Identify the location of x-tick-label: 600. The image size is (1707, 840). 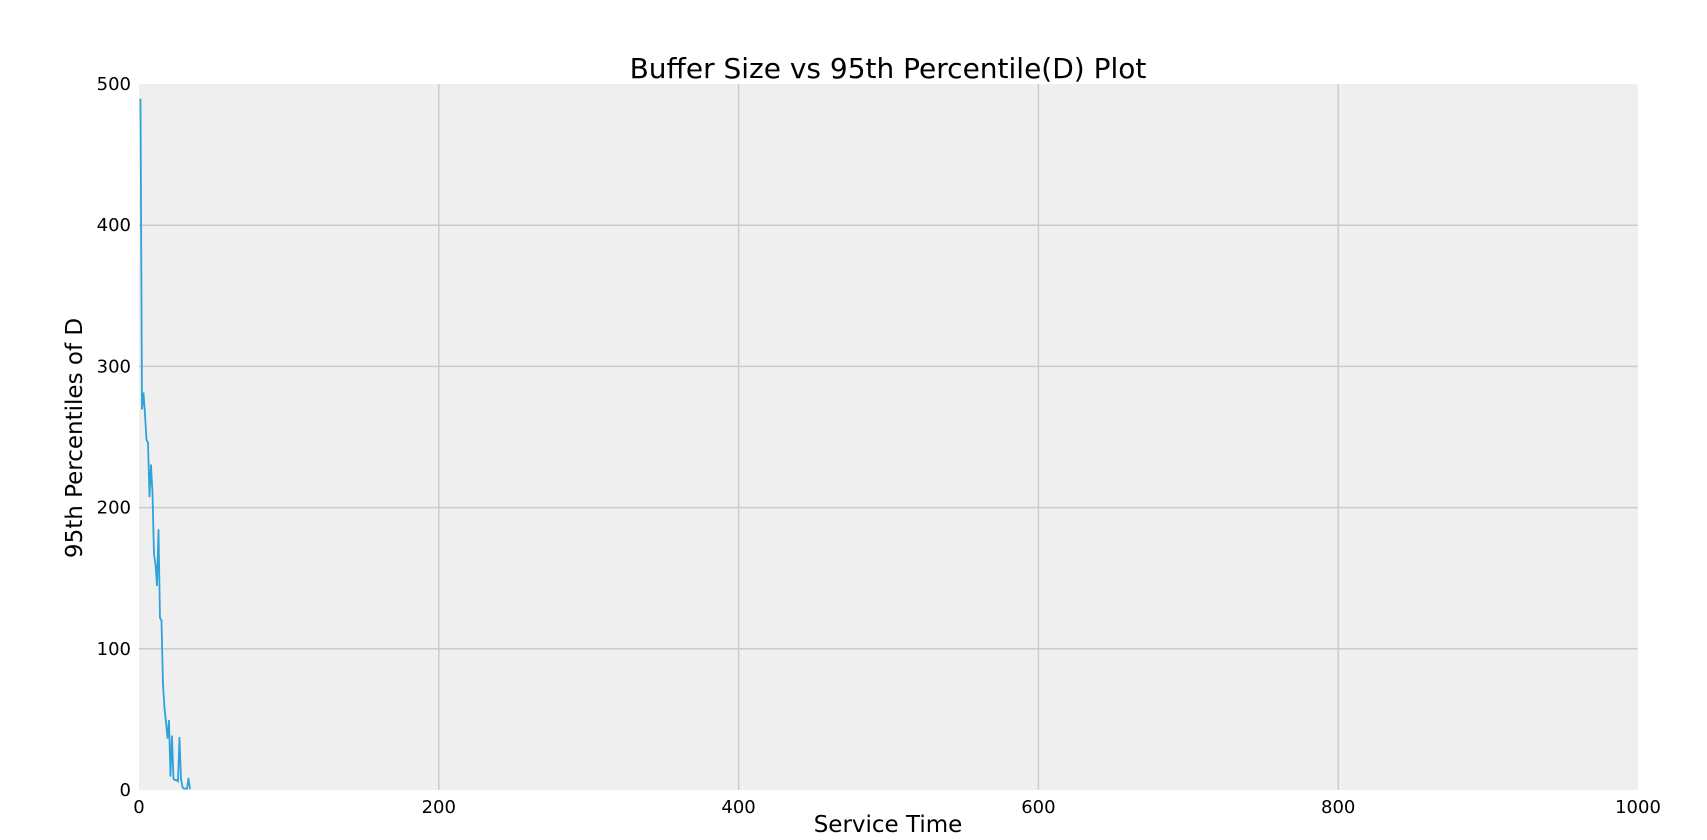
(1038, 807).